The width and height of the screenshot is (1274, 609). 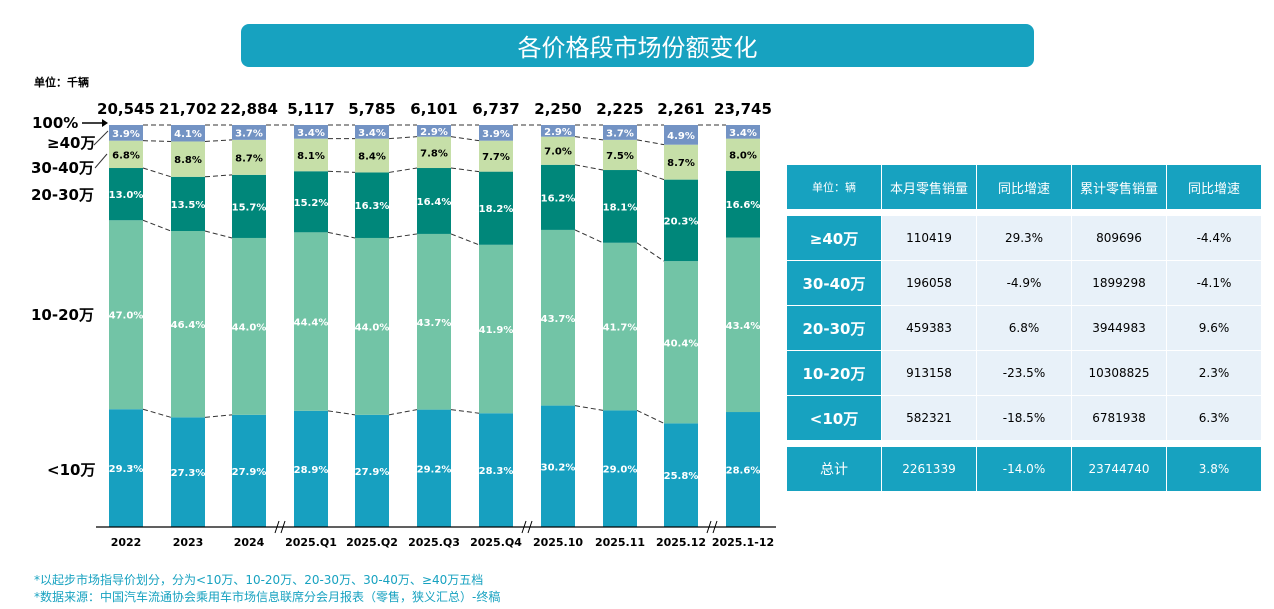 I want to click on data-label: 16.4%, so click(x=434, y=202).